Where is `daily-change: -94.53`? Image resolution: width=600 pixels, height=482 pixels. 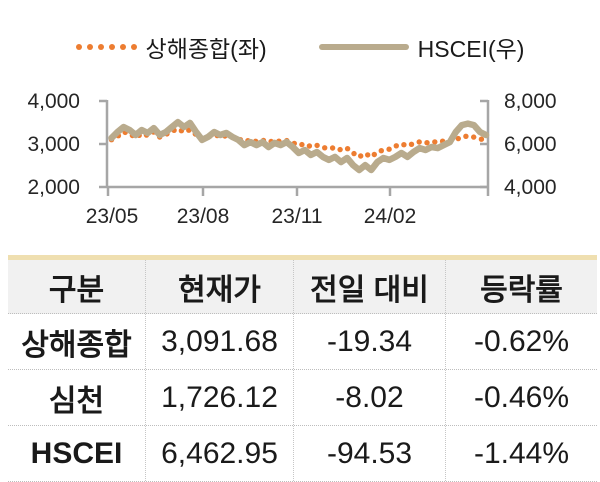
daily-change: -94.53 is located at coordinates (369, 453).